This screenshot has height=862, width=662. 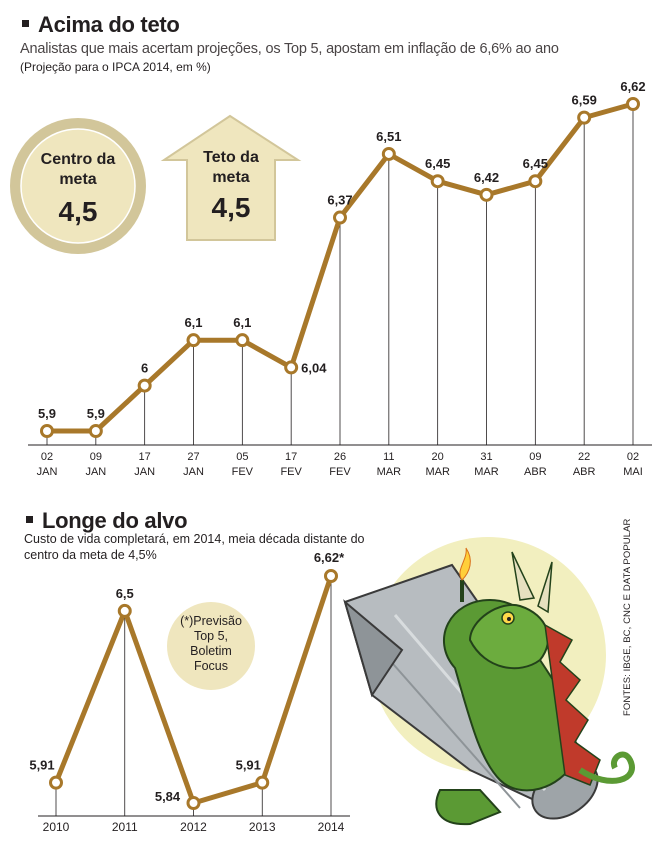 What do you see at coordinates (125, 593) in the screenshot?
I see `data-label: 6,5` at bounding box center [125, 593].